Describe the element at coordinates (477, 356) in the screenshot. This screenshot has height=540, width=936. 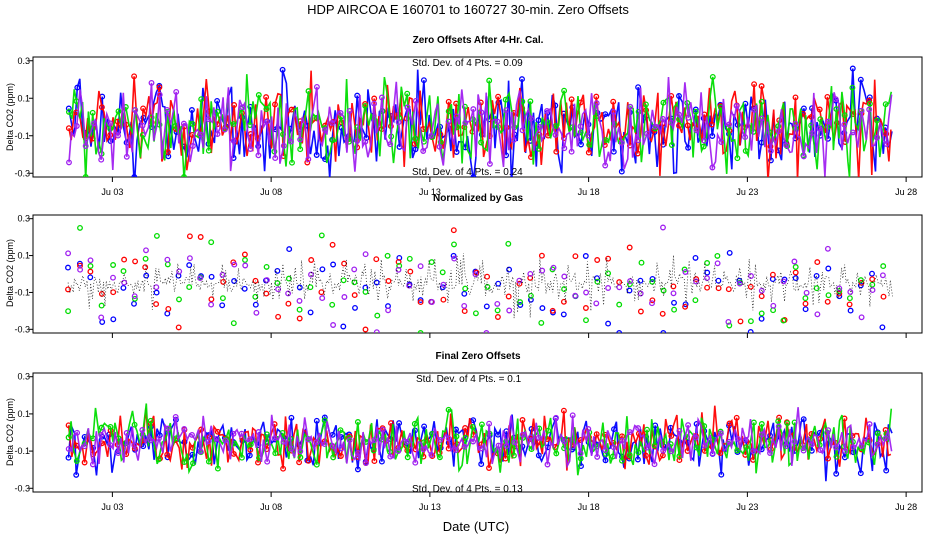
I see `panel-3-title: Final Zero Offsets` at that location.